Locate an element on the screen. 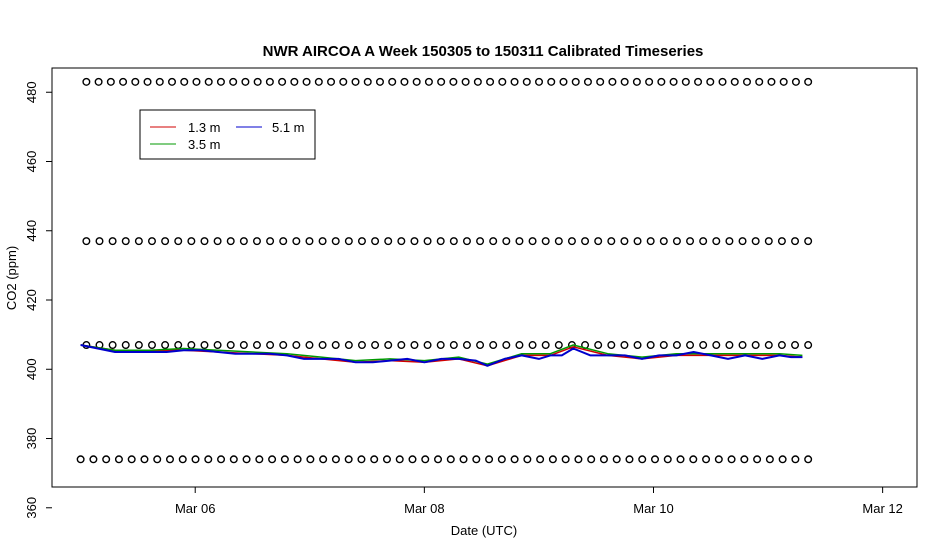 This screenshot has width=936, height=545. y-tick-label: 380 is located at coordinates (31, 439).